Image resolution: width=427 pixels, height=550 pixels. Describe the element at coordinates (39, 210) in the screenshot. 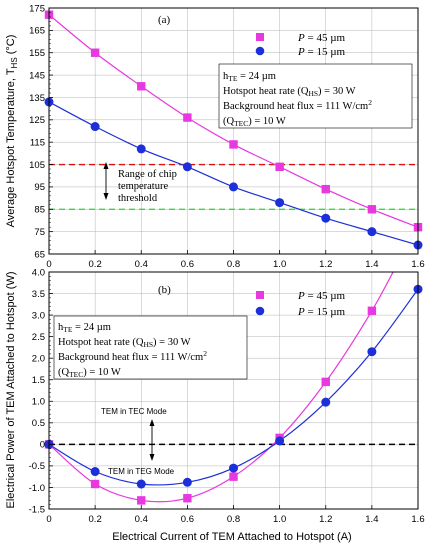

I see `panel-a-y-tick-label: 85` at that location.